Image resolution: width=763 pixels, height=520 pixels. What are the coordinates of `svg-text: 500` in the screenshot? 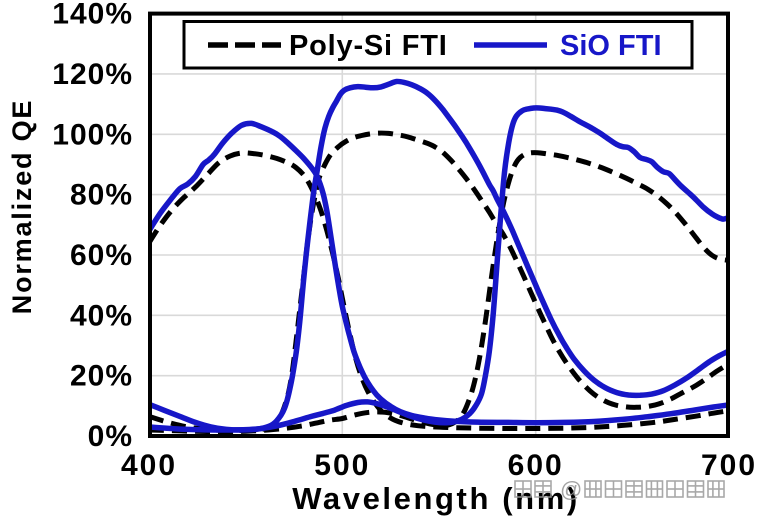 It's located at (342, 465).